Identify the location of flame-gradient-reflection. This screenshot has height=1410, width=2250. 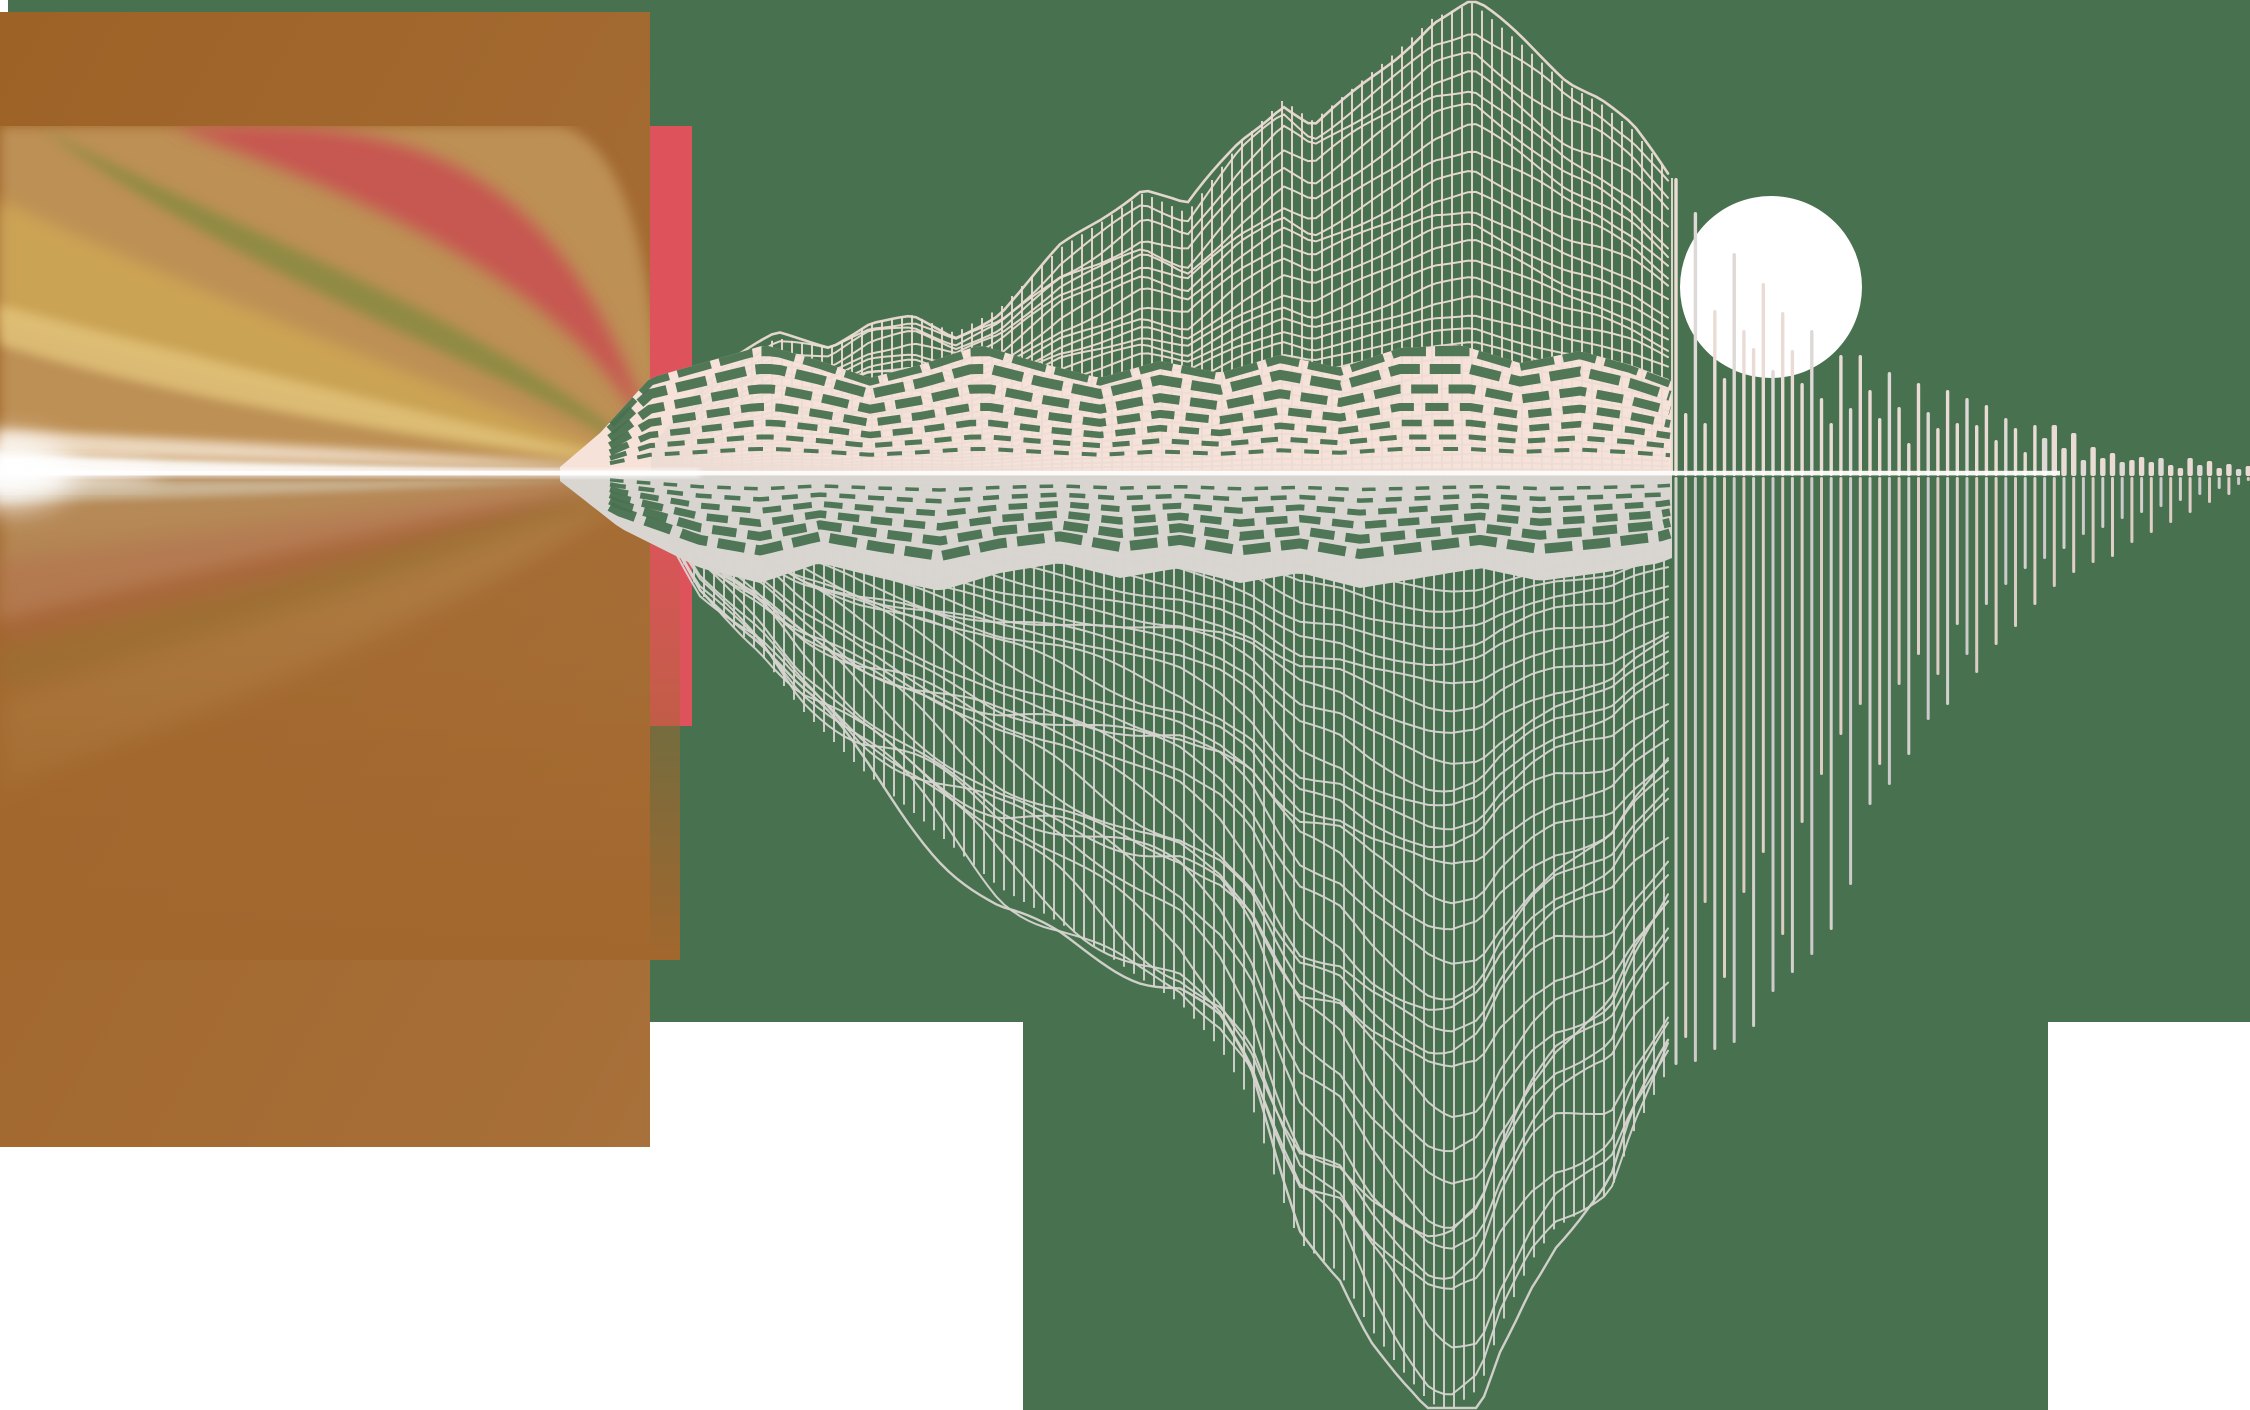
(340, 718).